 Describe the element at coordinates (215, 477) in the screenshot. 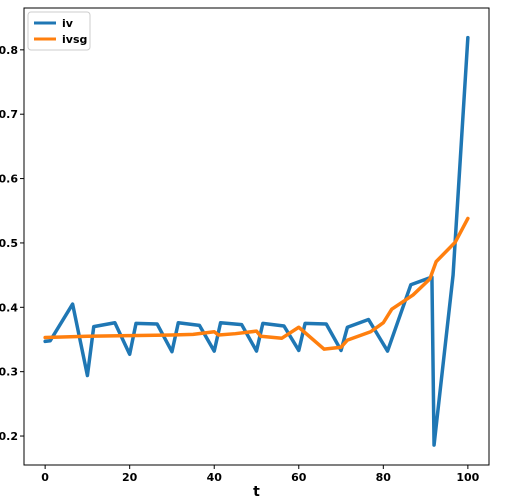

I see `x-tick-label: 40` at that location.